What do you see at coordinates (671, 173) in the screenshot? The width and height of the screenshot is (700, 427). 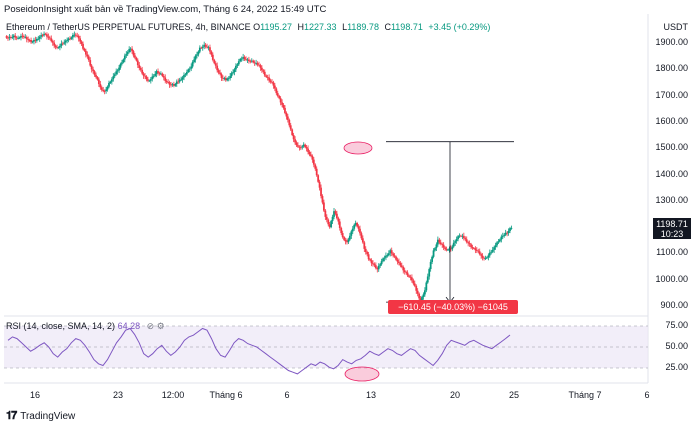 I see `price-tick: 1400.00` at bounding box center [671, 173].